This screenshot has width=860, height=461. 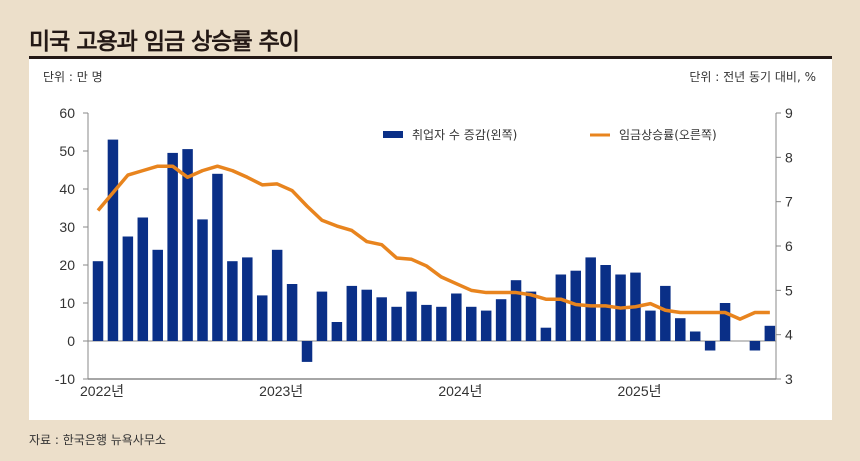 I want to click on x-tick-label: 2024년, so click(x=460, y=391).